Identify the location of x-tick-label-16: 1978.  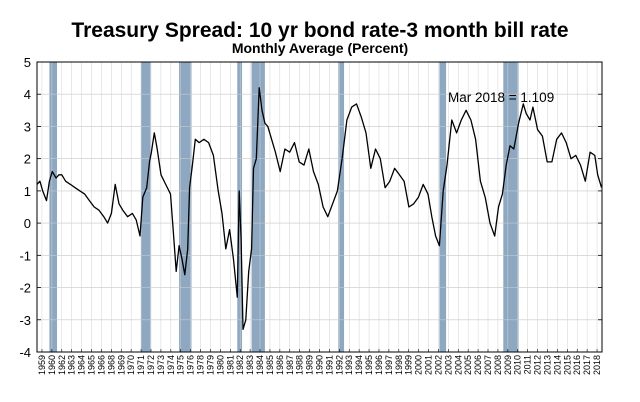
(201, 365).